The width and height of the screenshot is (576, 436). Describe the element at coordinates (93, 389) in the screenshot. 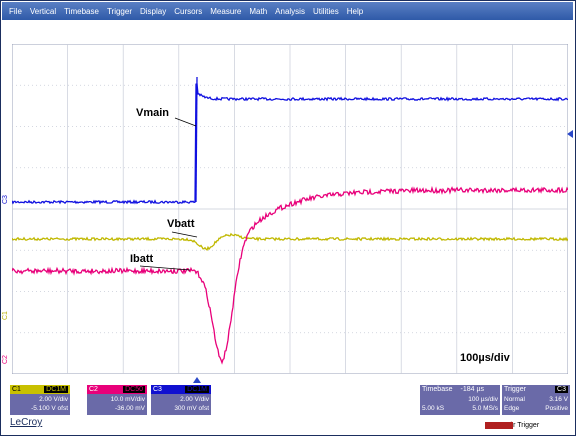

I see `c2-tag: C2` at that location.